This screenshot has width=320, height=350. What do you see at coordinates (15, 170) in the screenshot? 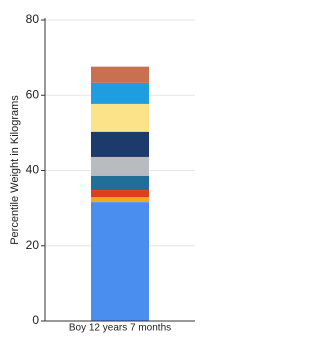
I see `y-axis-label: Percentile Weight in Kilograms` at bounding box center [15, 170].